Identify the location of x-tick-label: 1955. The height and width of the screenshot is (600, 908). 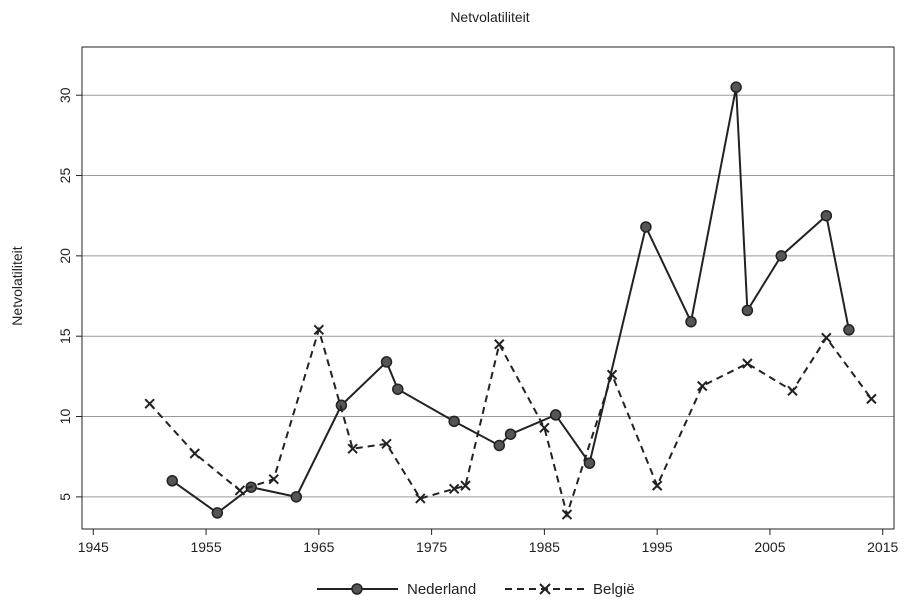
(205, 547).